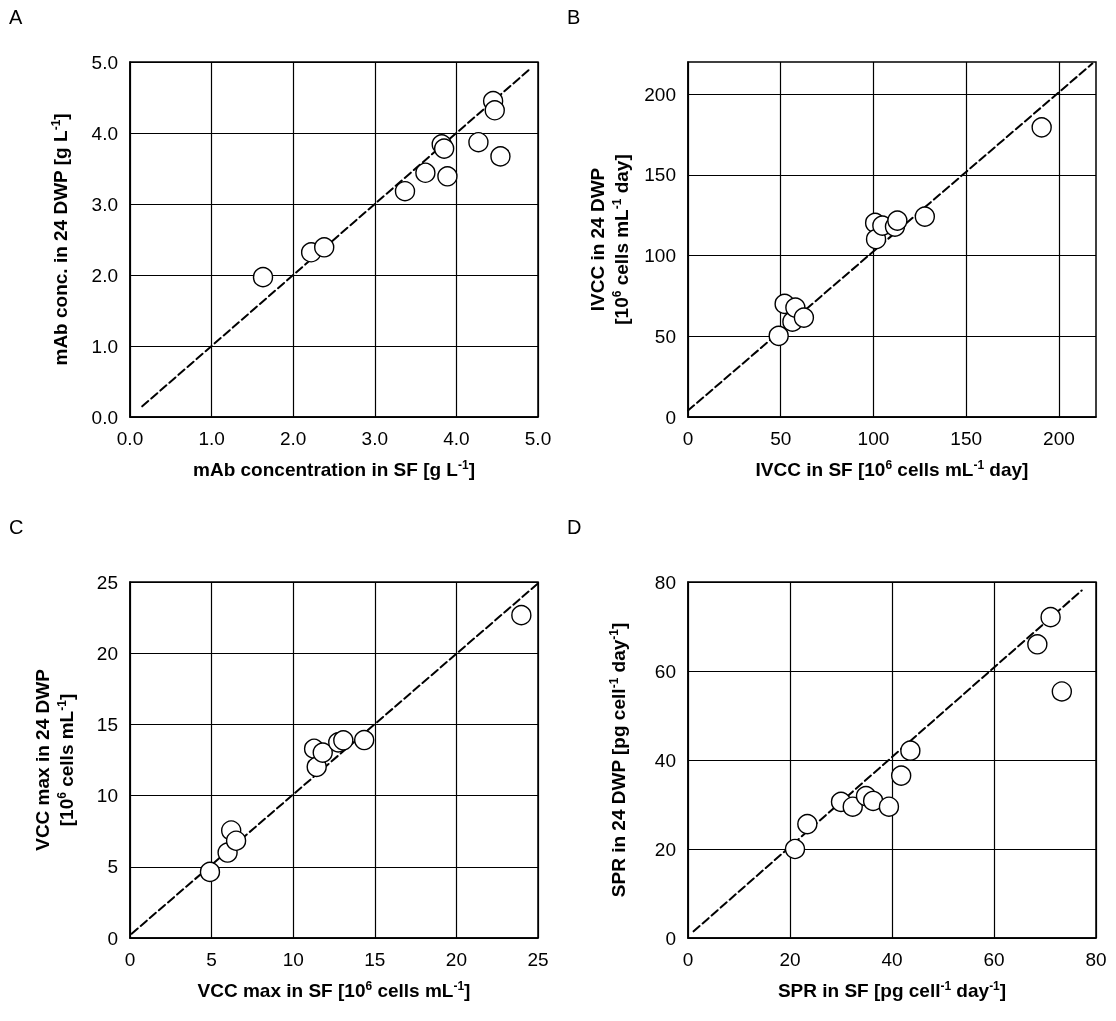  I want to click on y-tick-label: 5, so click(112, 867).